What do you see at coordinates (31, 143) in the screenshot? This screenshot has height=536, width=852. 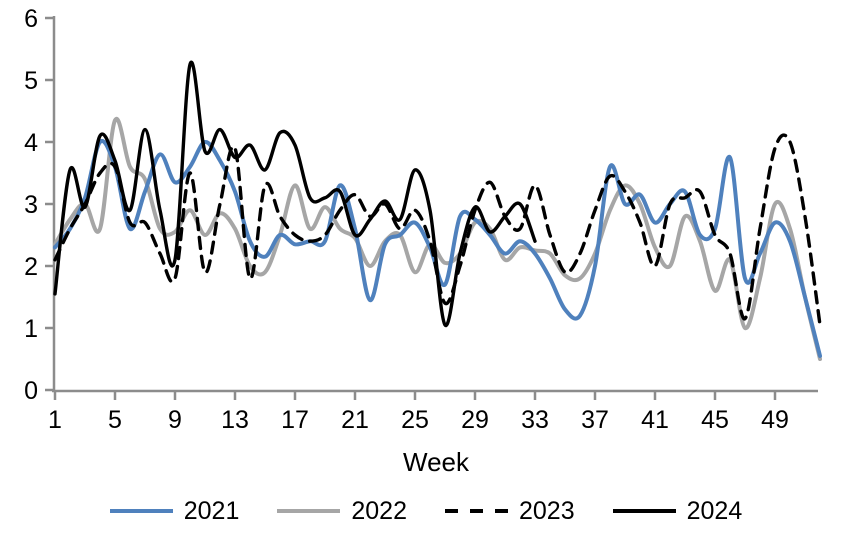 I see `svg-text: 4` at bounding box center [31, 143].